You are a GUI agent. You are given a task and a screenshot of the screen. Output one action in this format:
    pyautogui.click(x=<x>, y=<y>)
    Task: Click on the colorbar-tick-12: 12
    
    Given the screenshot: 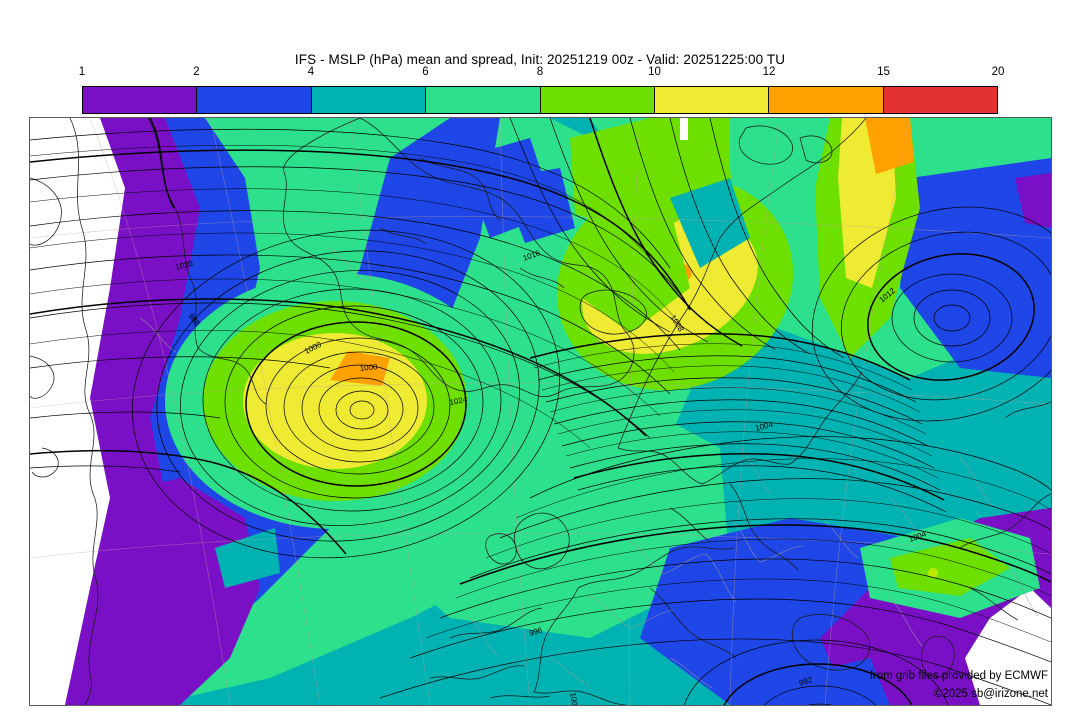 What is the action you would take?
    pyautogui.click(x=769, y=72)
    